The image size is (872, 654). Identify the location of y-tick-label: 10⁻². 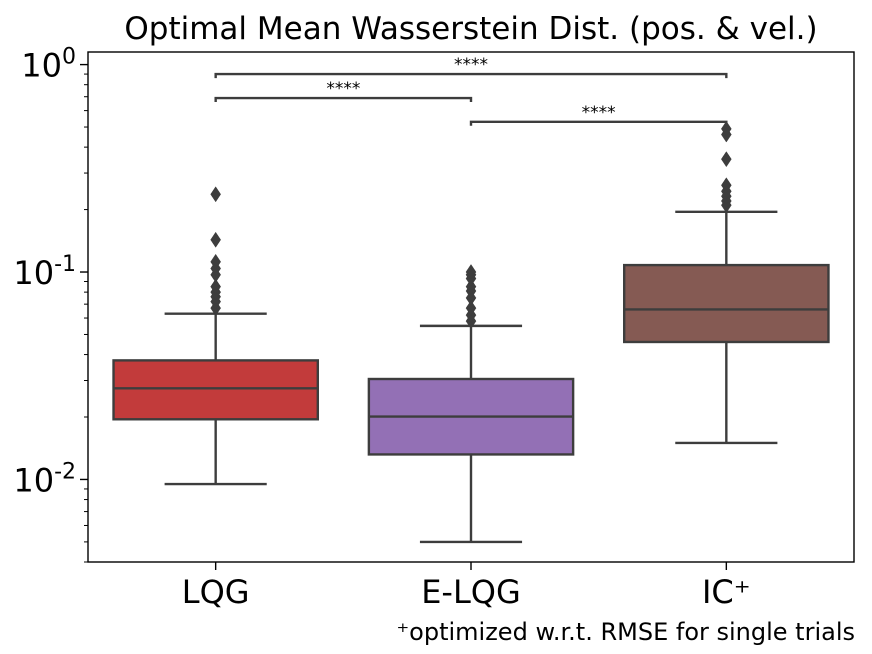
(44, 479).